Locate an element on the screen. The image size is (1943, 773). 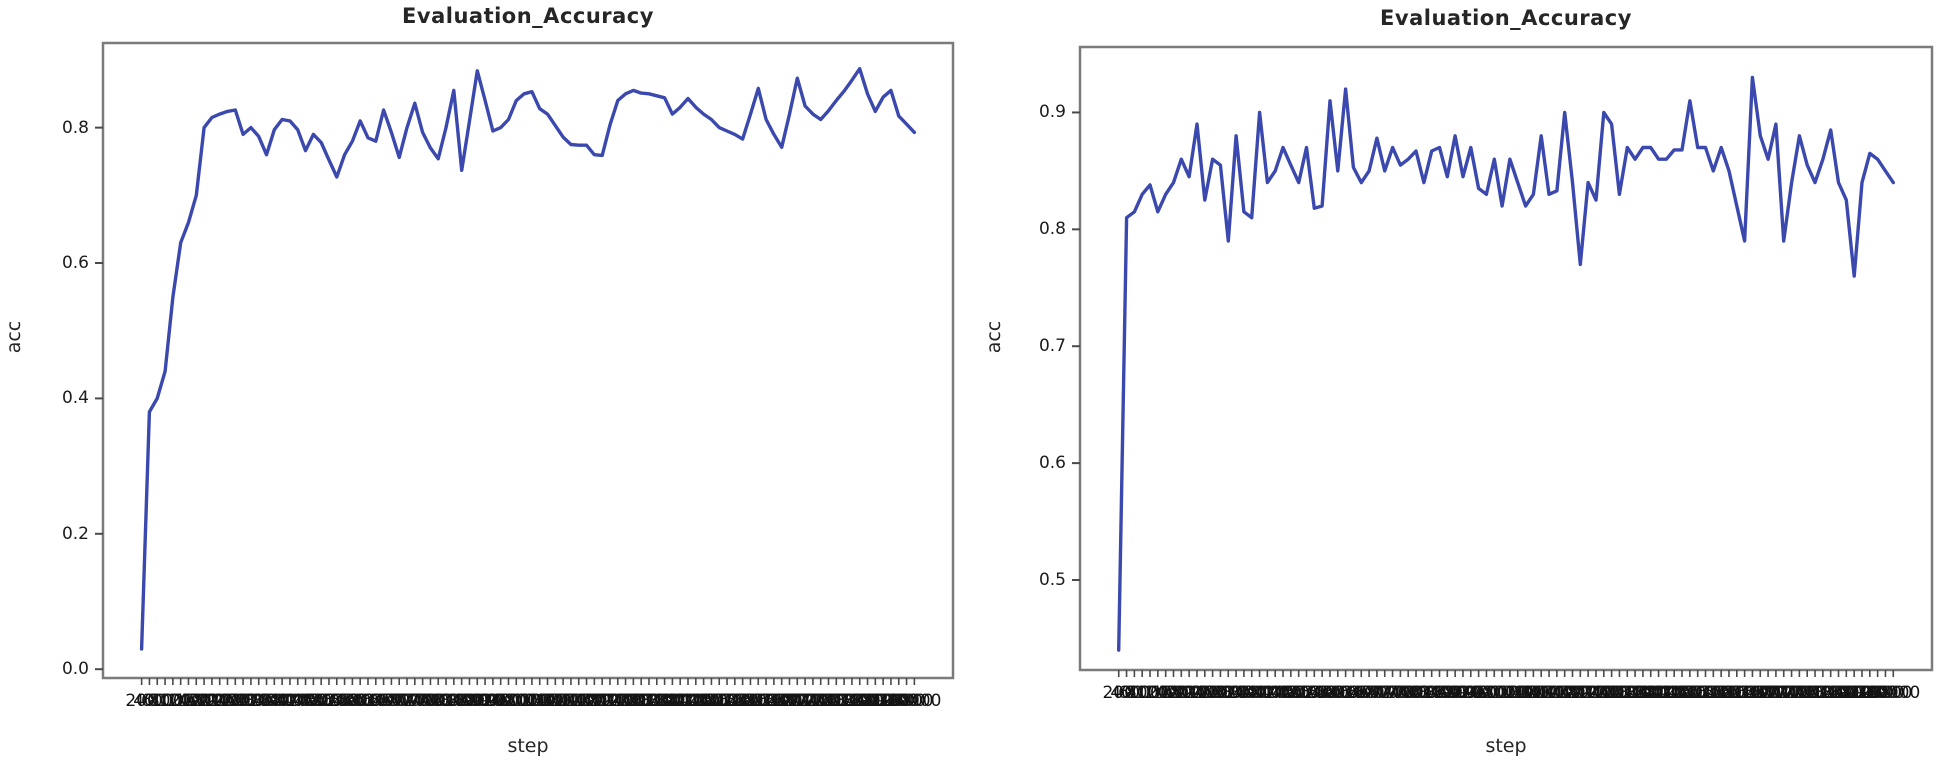
x-tick-label: 6400 is located at coordinates (383, 701).